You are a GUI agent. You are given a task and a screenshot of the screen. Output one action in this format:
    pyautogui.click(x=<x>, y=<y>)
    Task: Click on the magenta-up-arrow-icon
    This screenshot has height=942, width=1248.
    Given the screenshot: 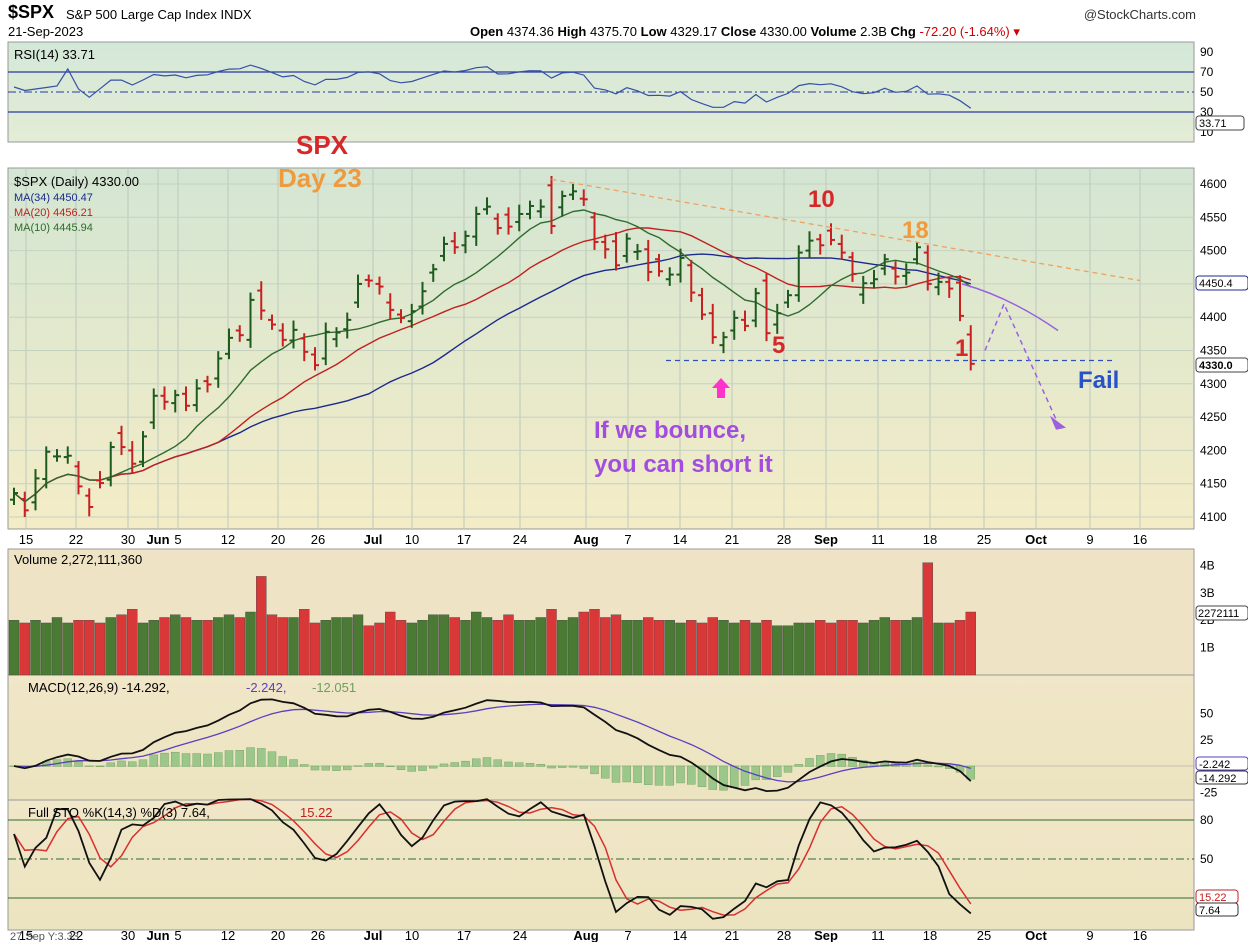 What is the action you would take?
    pyautogui.click(x=721, y=388)
    